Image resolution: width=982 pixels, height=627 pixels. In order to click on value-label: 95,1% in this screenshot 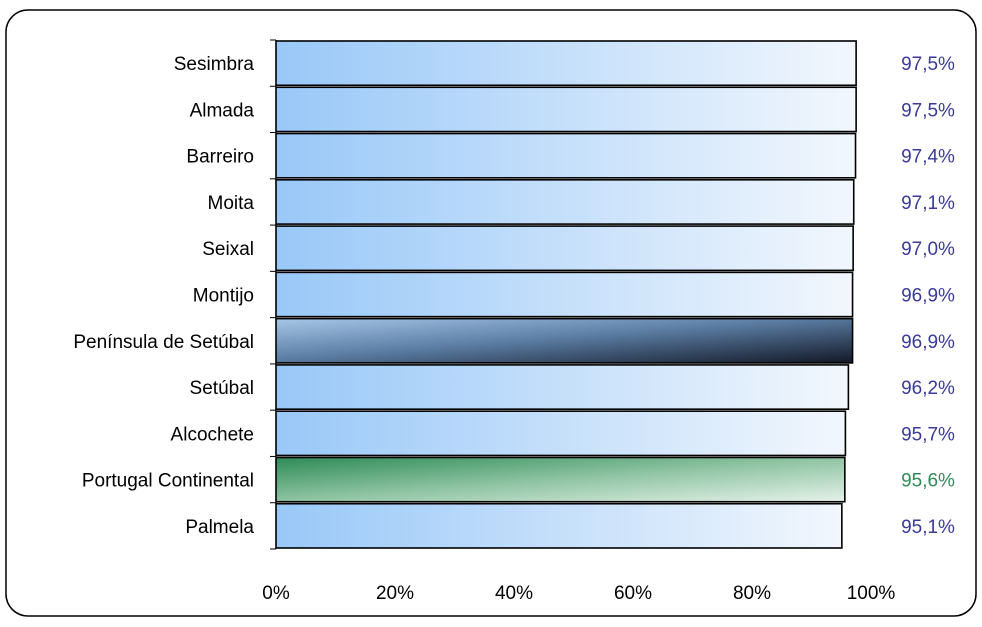, I will do `click(928, 527)`.